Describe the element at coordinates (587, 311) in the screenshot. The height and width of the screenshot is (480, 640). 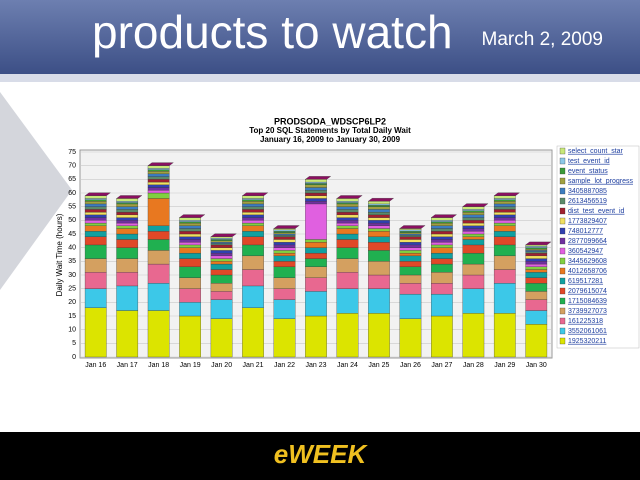
I see `legend-label: 3739927073` at that location.